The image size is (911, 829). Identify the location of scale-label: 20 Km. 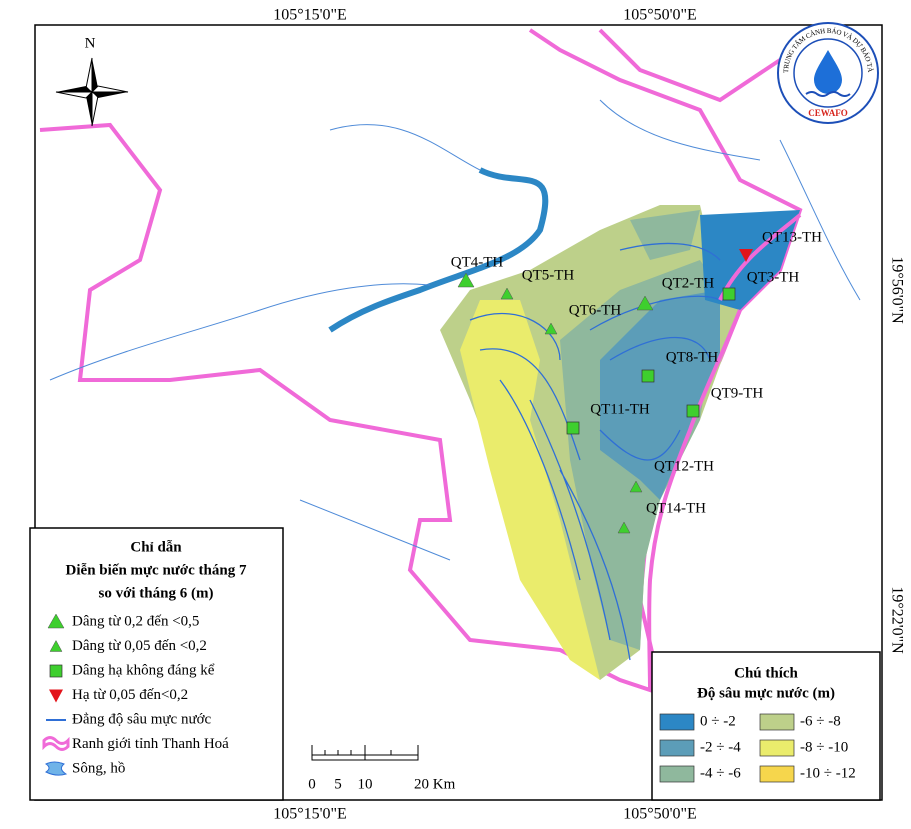
(435, 784).